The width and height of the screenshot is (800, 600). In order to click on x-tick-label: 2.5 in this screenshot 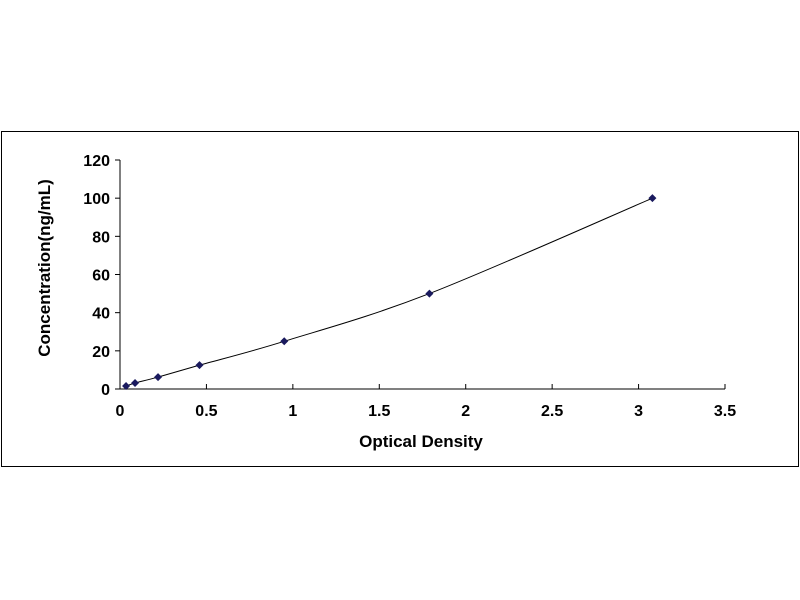, I will do `click(552, 411)`.